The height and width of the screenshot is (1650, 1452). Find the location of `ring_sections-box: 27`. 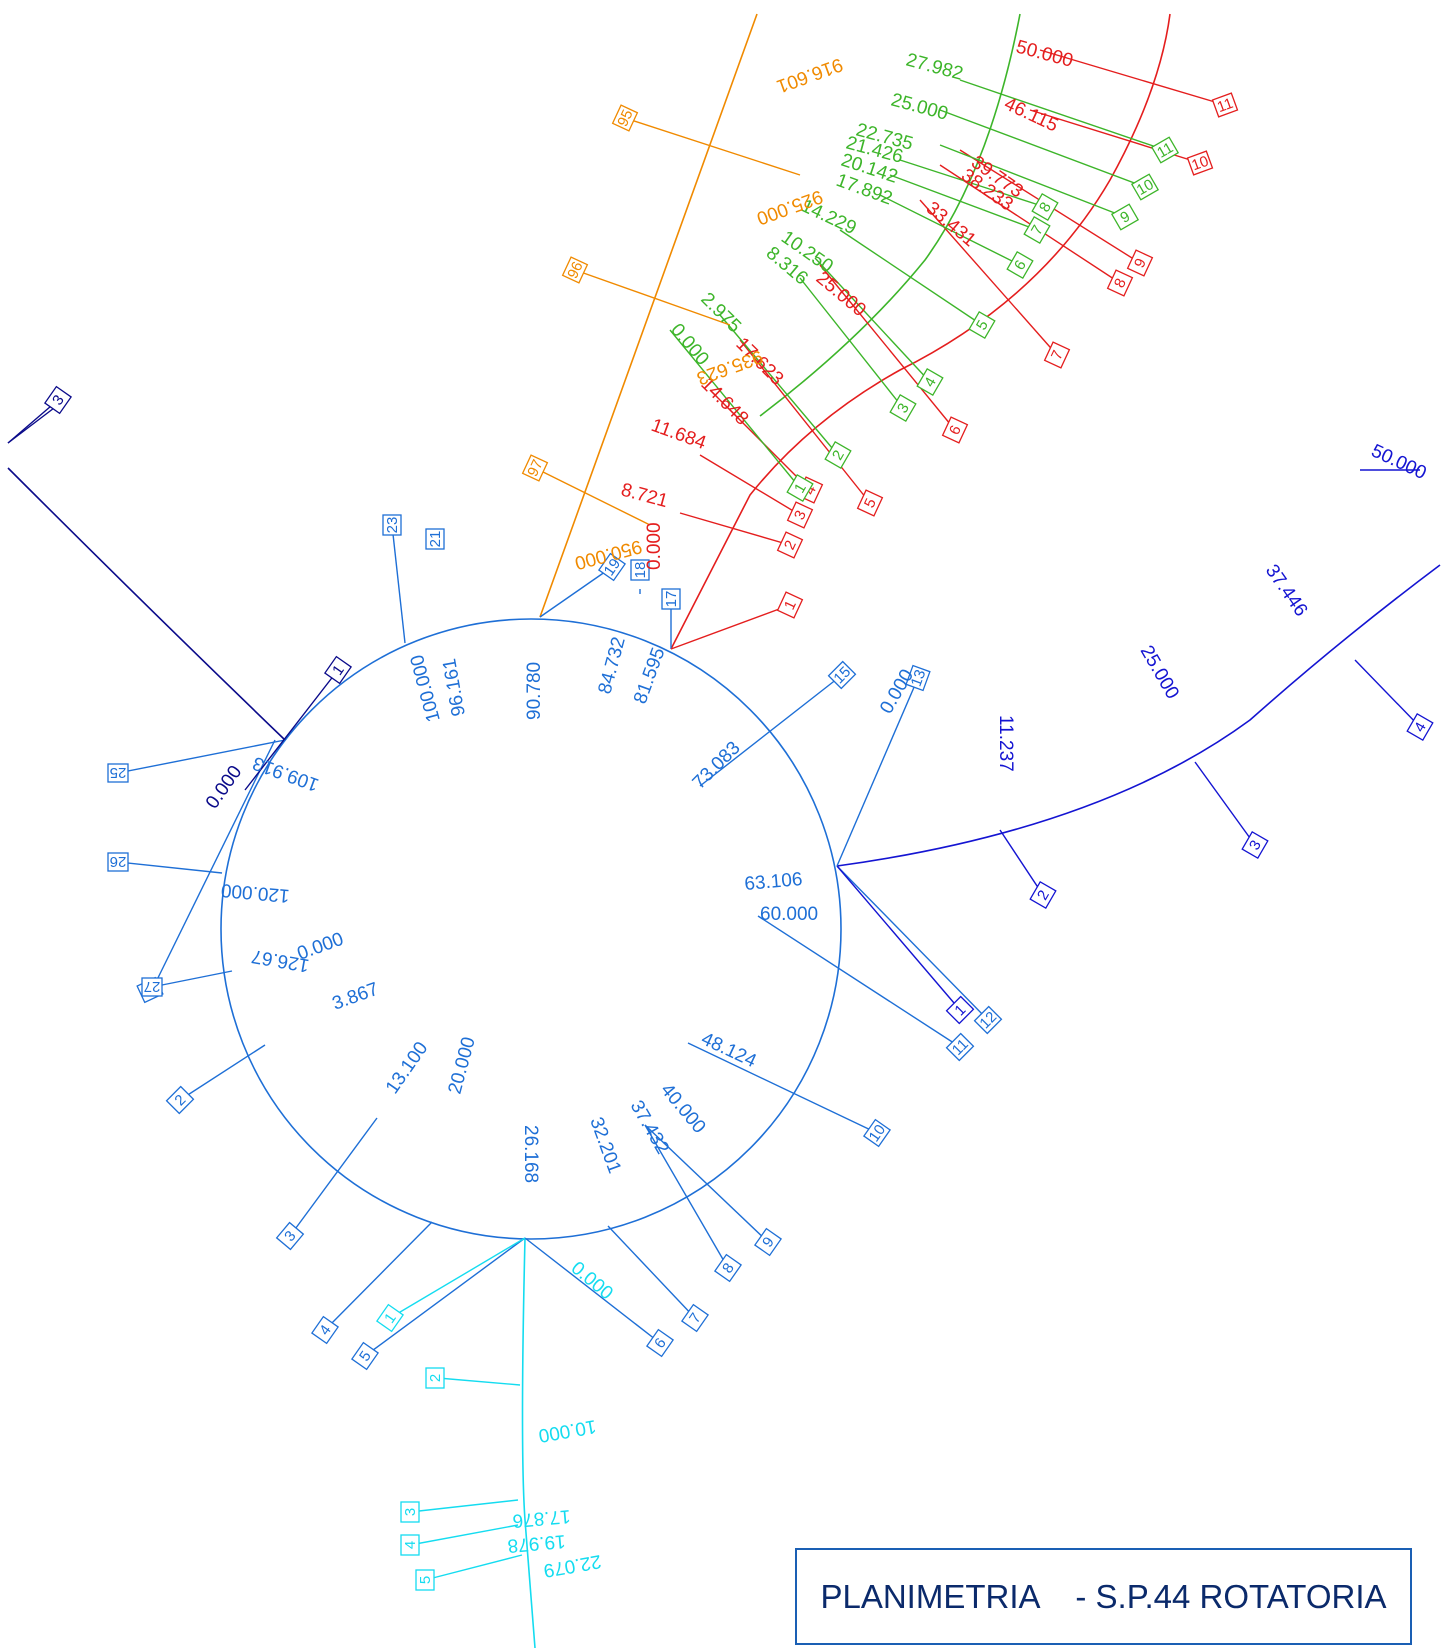

ring_sections-box: 27 is located at coordinates (152, 987).